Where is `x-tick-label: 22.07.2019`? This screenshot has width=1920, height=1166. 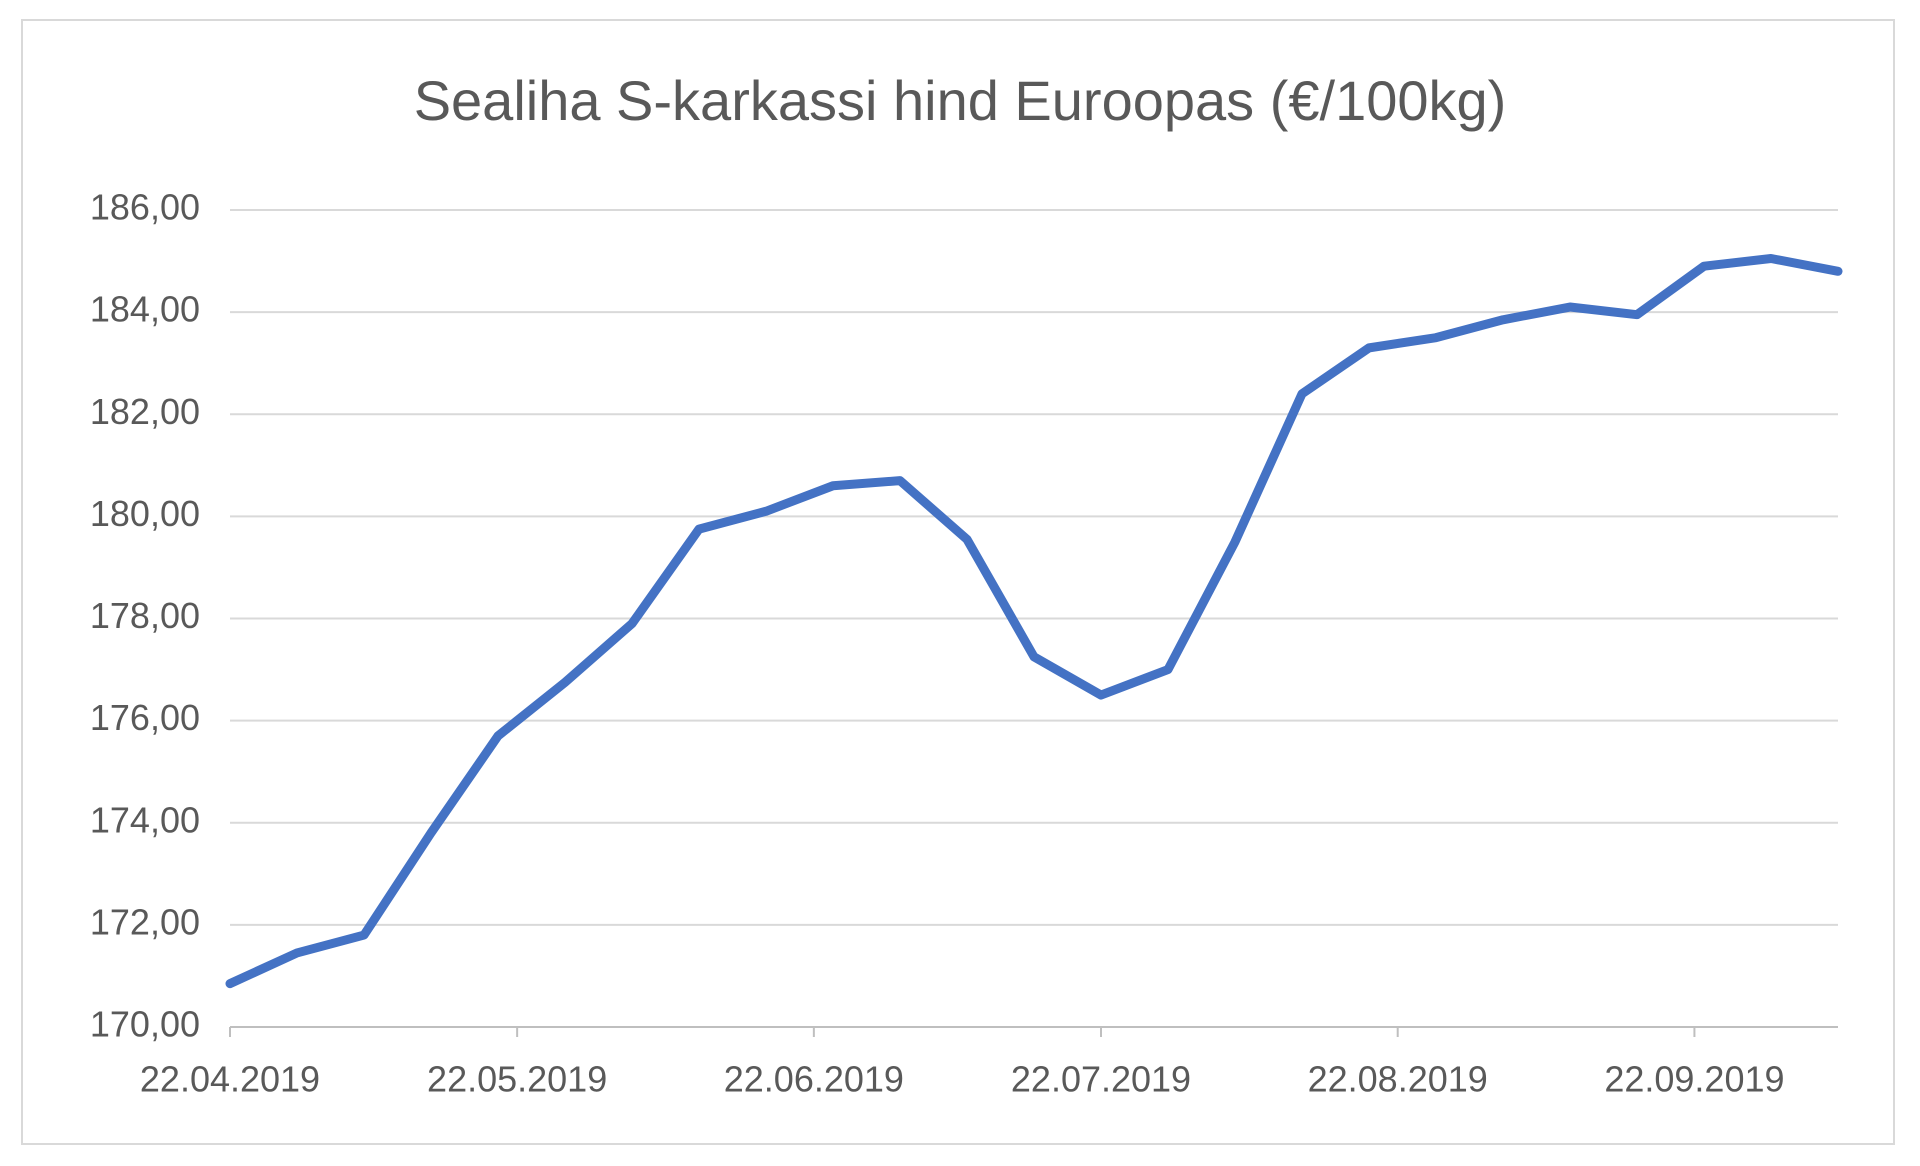 x-tick-label: 22.07.2019 is located at coordinates (1101, 1079).